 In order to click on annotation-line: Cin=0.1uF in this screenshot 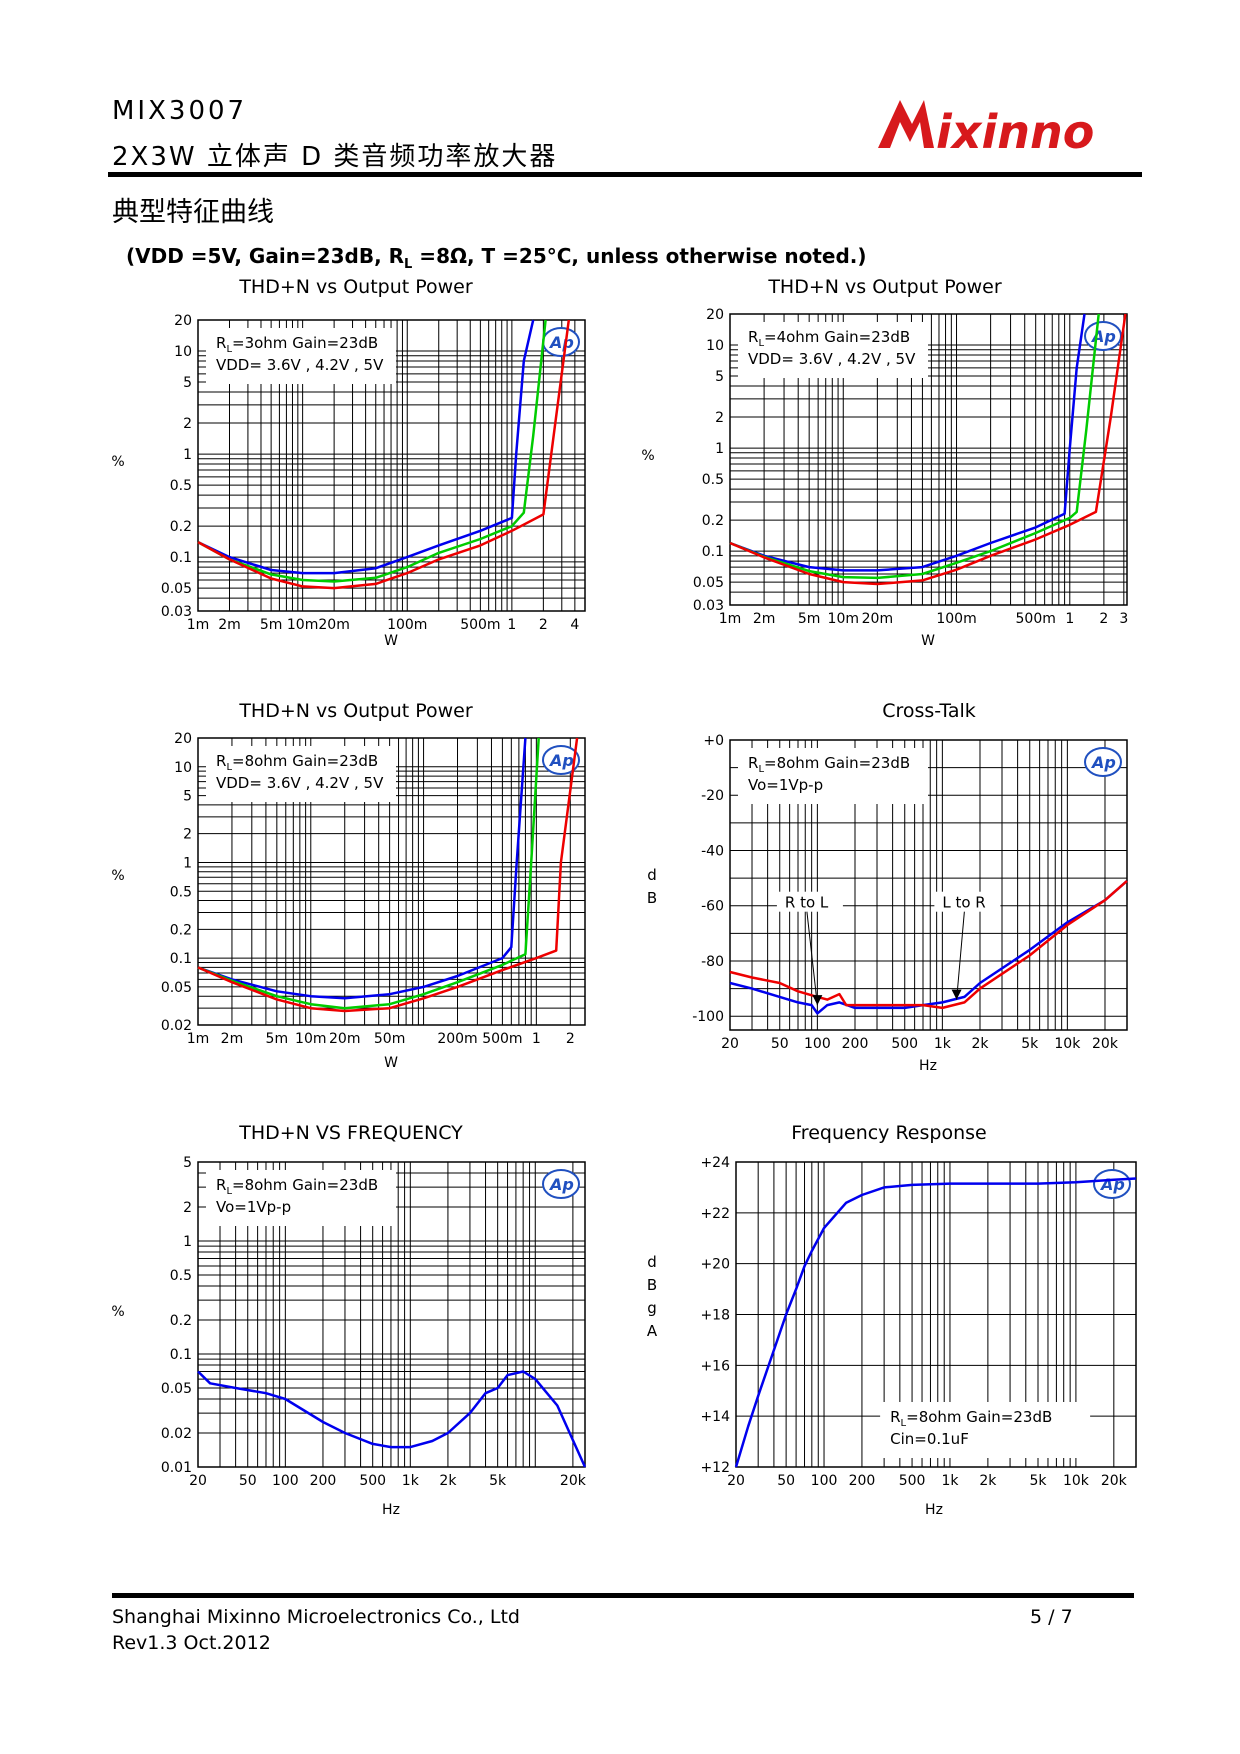, I will do `click(929, 1439)`.